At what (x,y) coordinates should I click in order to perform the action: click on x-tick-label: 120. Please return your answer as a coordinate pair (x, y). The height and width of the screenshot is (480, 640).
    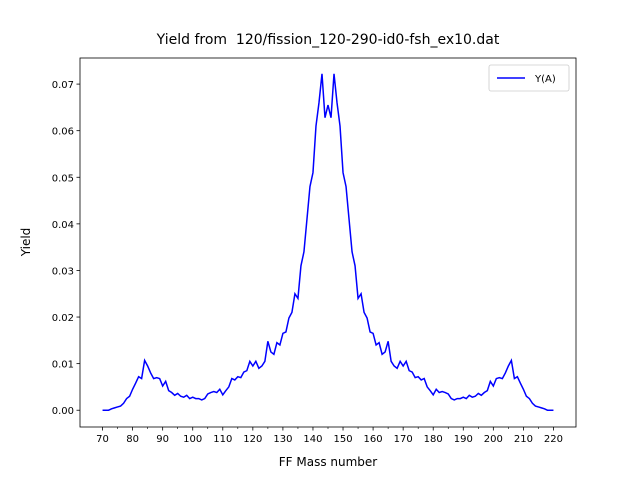
    Looking at the image, I should click on (252, 439).